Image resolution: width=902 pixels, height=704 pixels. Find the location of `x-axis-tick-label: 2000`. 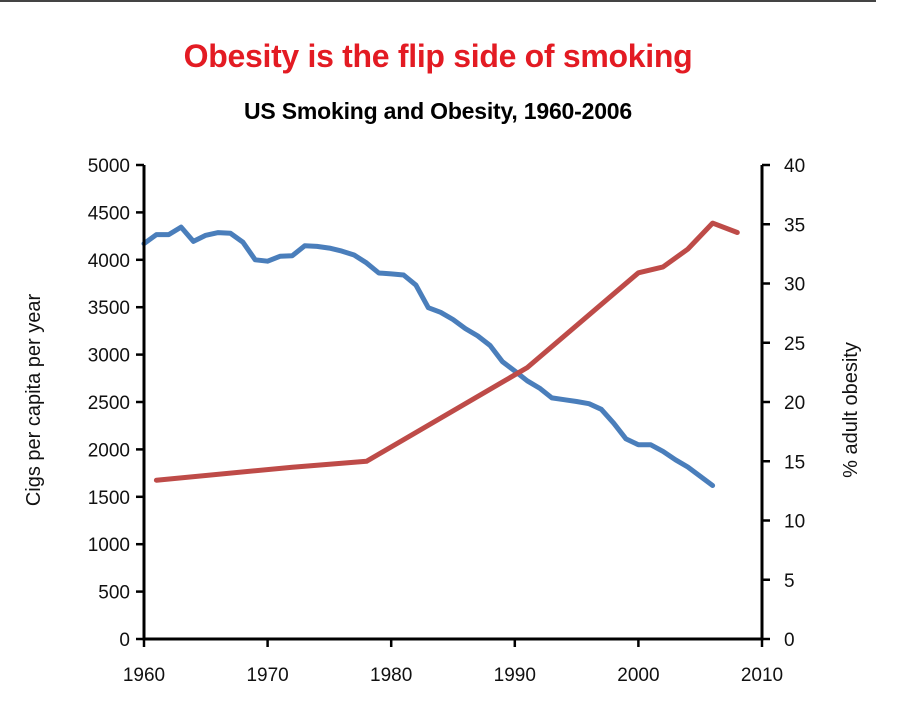

x-axis-tick-label: 2000 is located at coordinates (638, 675).